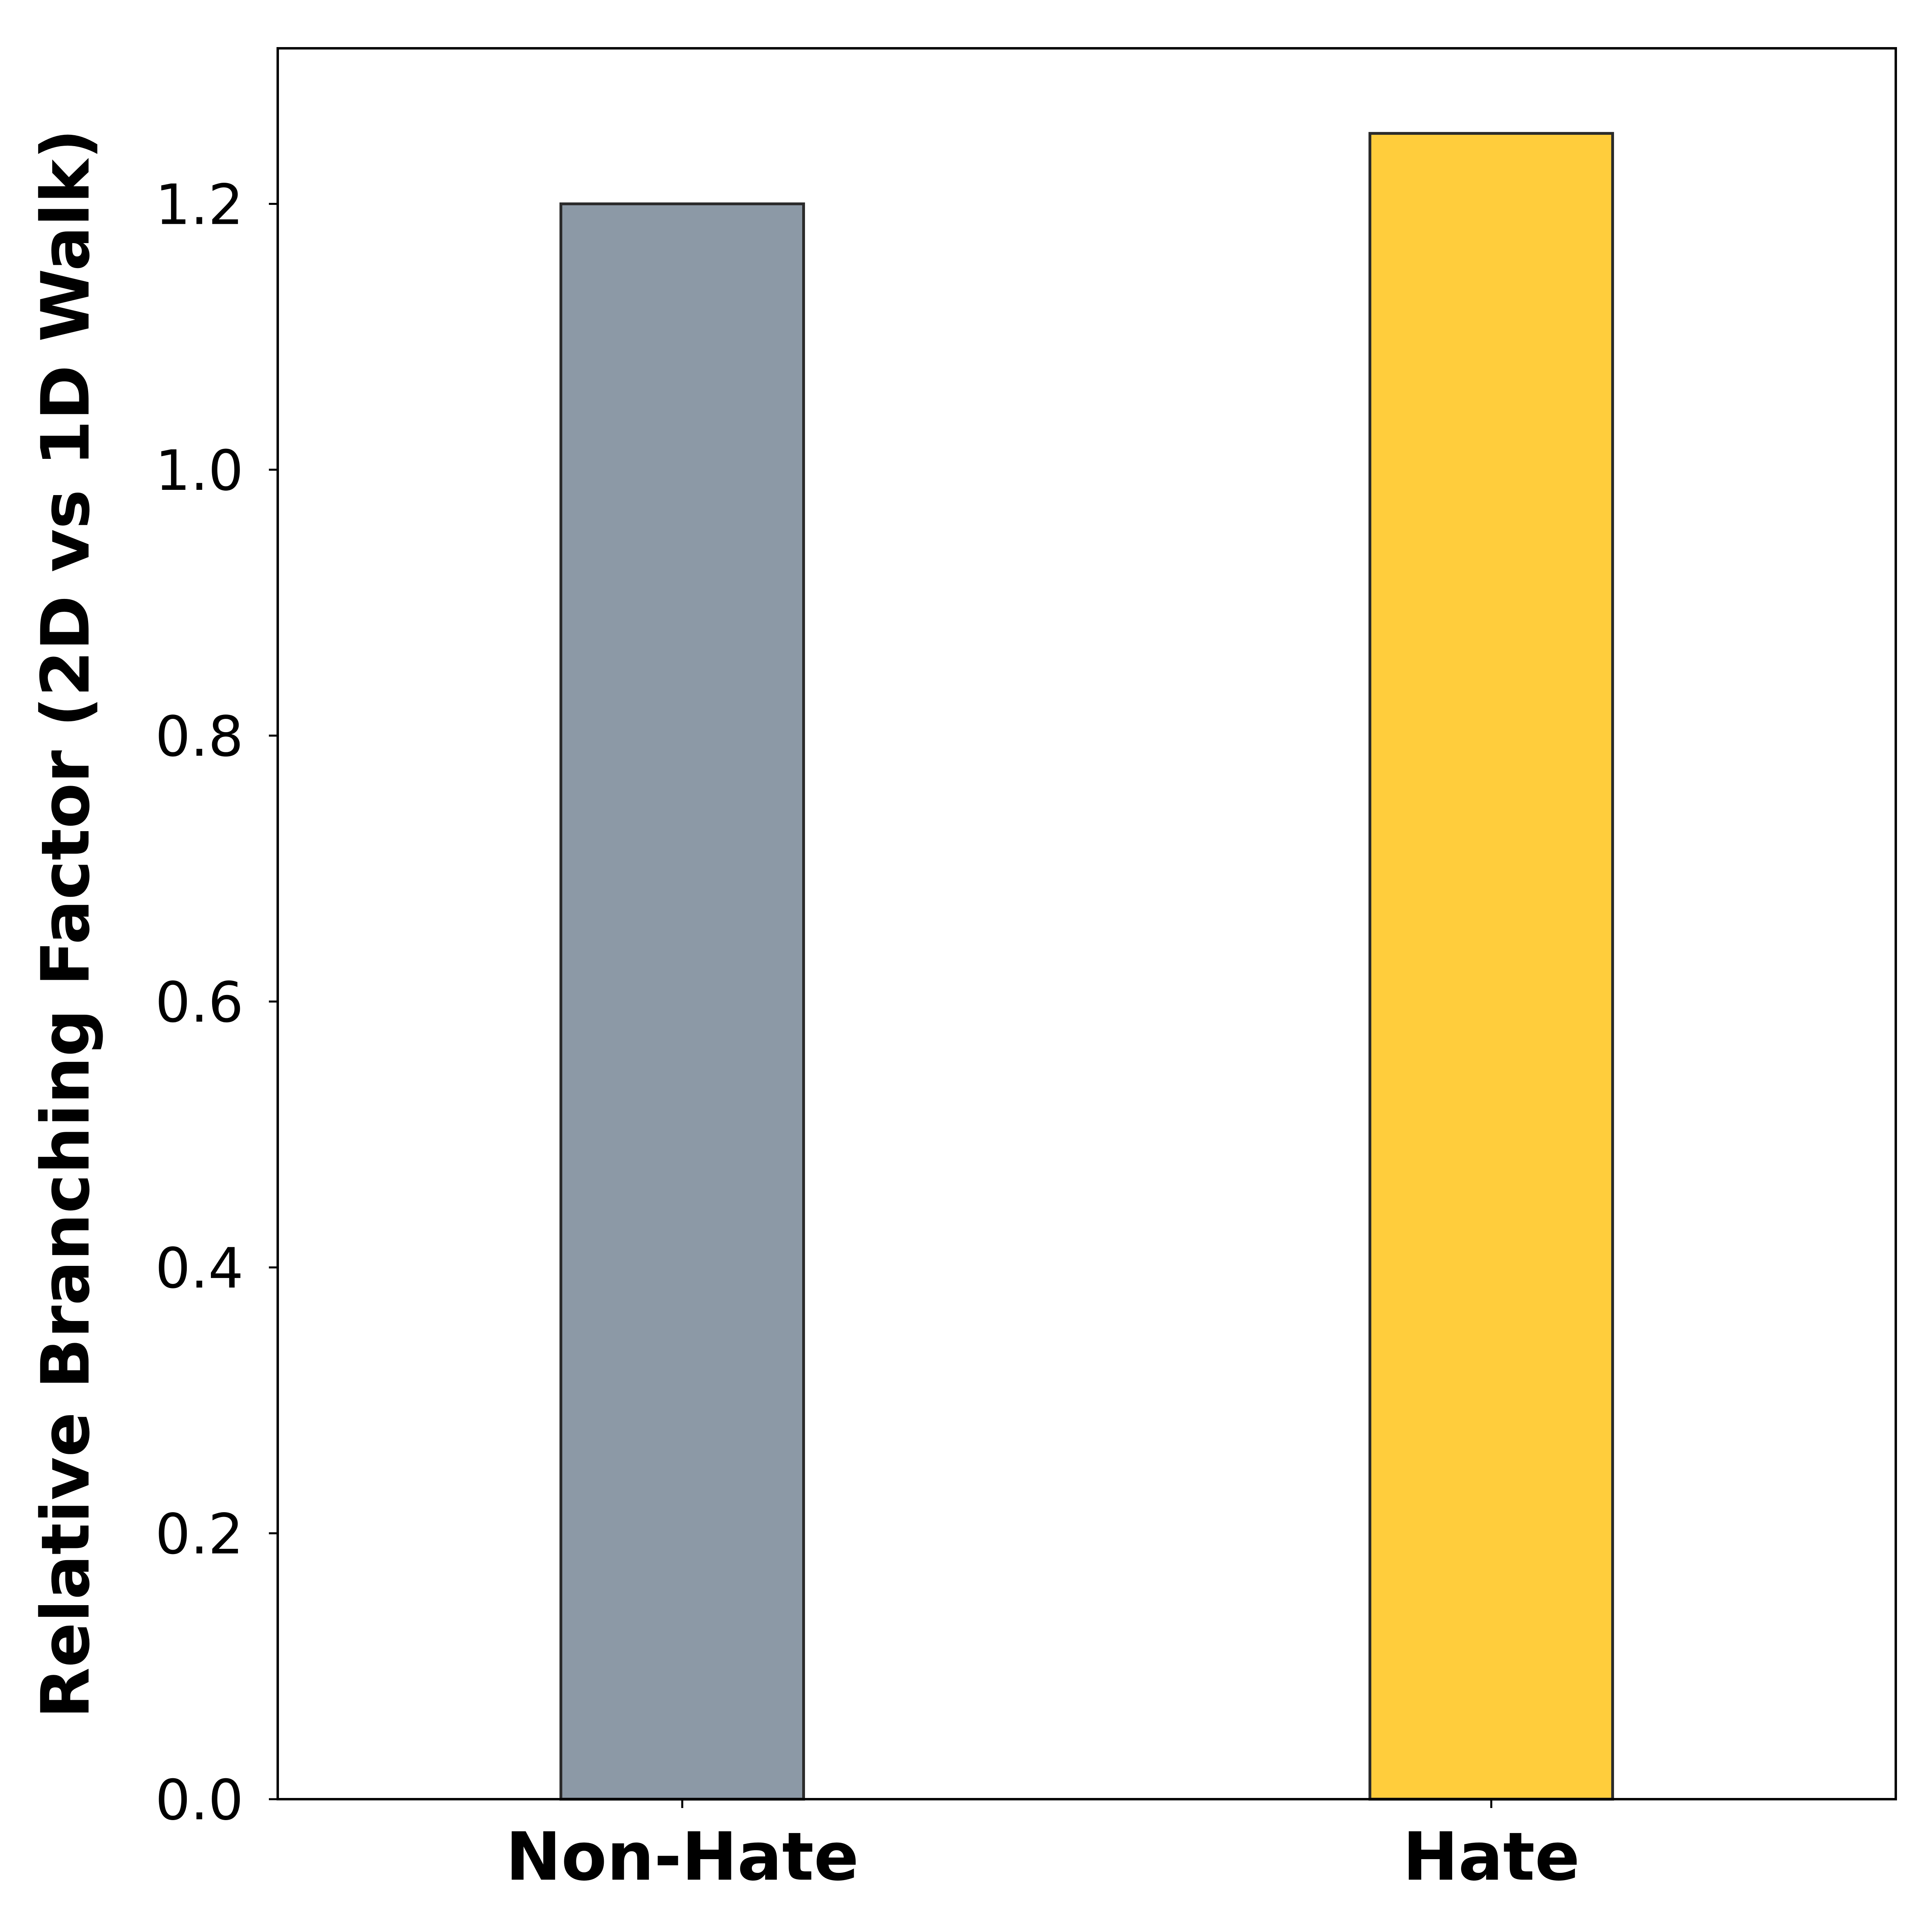  Describe the element at coordinates (1491, 966) in the screenshot. I see `bar-hate` at that location.